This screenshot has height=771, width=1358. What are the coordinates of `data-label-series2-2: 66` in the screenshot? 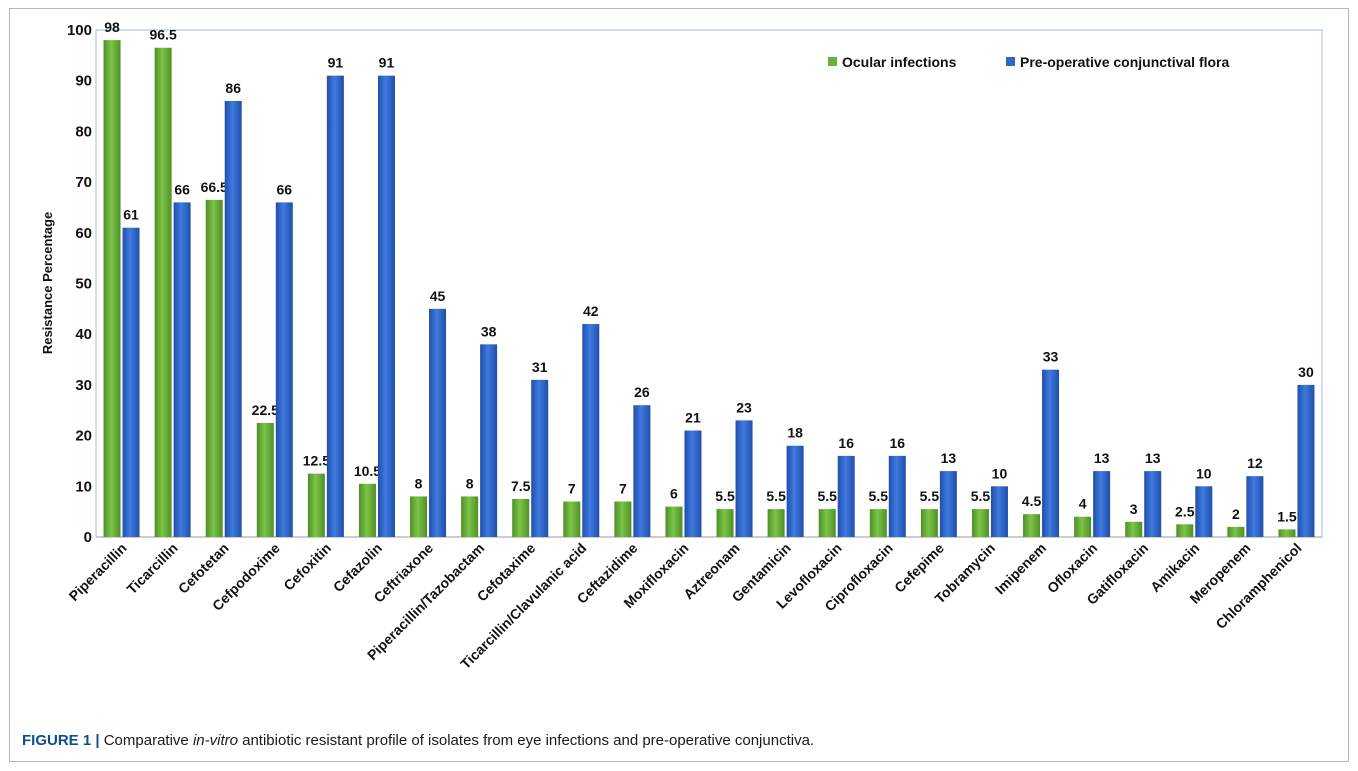 It's located at (182, 189).